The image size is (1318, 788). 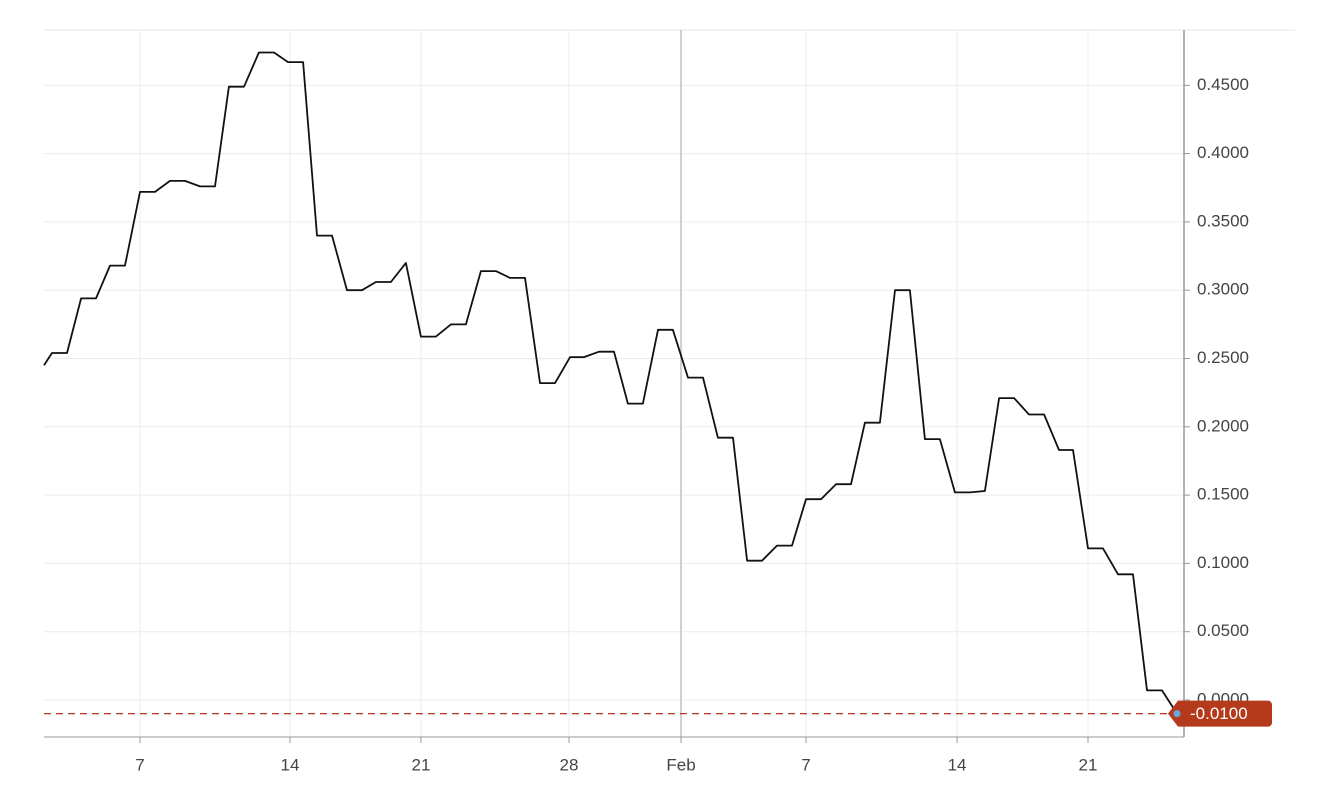 I want to click on y-tick-label: 0.2000, so click(x=1223, y=425).